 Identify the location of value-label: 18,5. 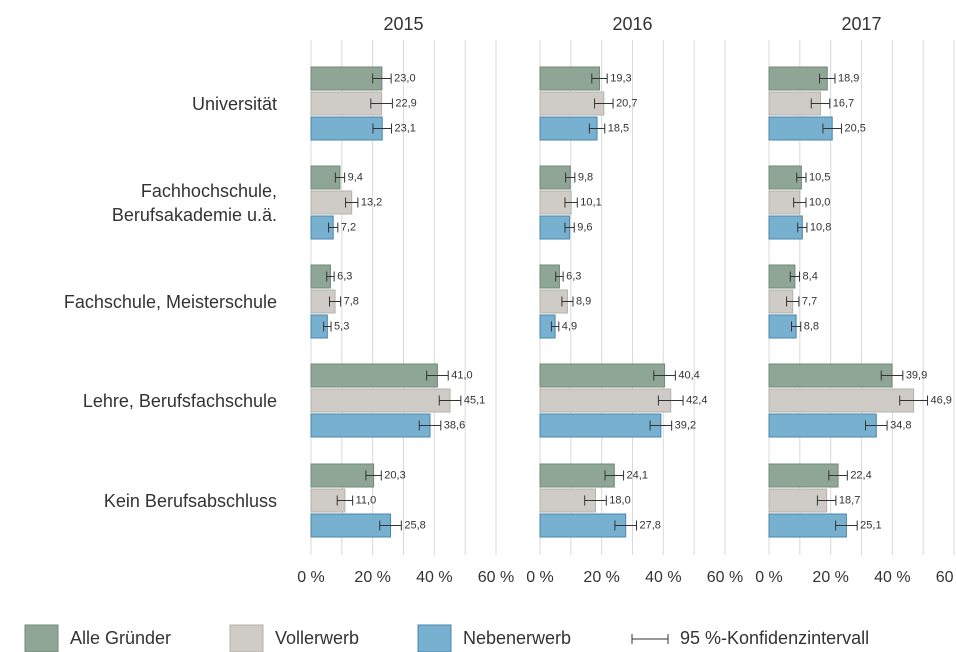
(618, 128).